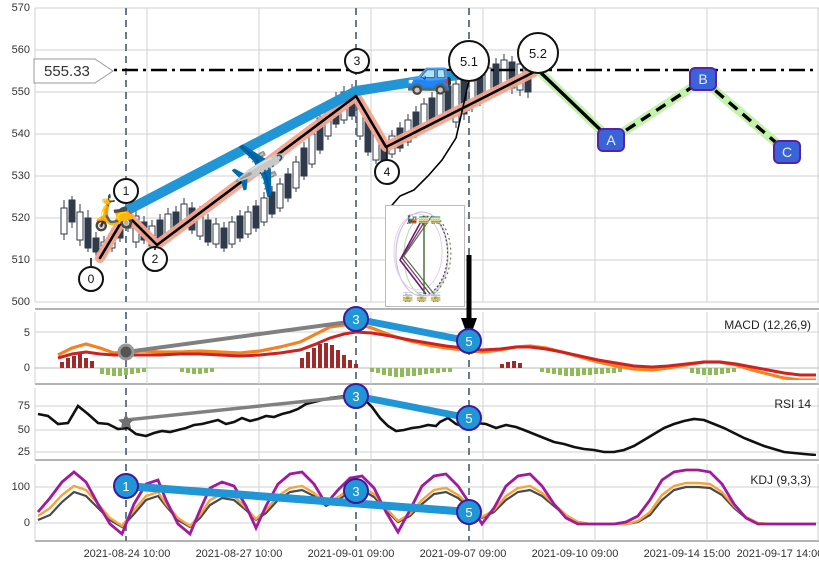 The image size is (819, 568). I want to click on rsi-ytick: 50, so click(23, 430).